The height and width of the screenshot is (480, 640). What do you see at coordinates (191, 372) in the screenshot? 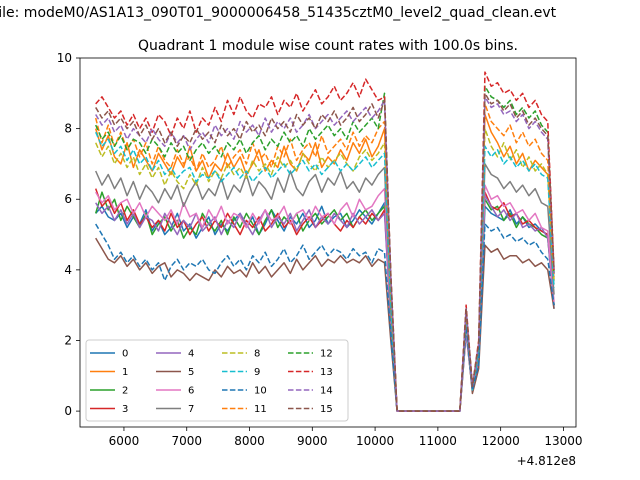
I see `legend-label-5: 5` at bounding box center [191, 372].